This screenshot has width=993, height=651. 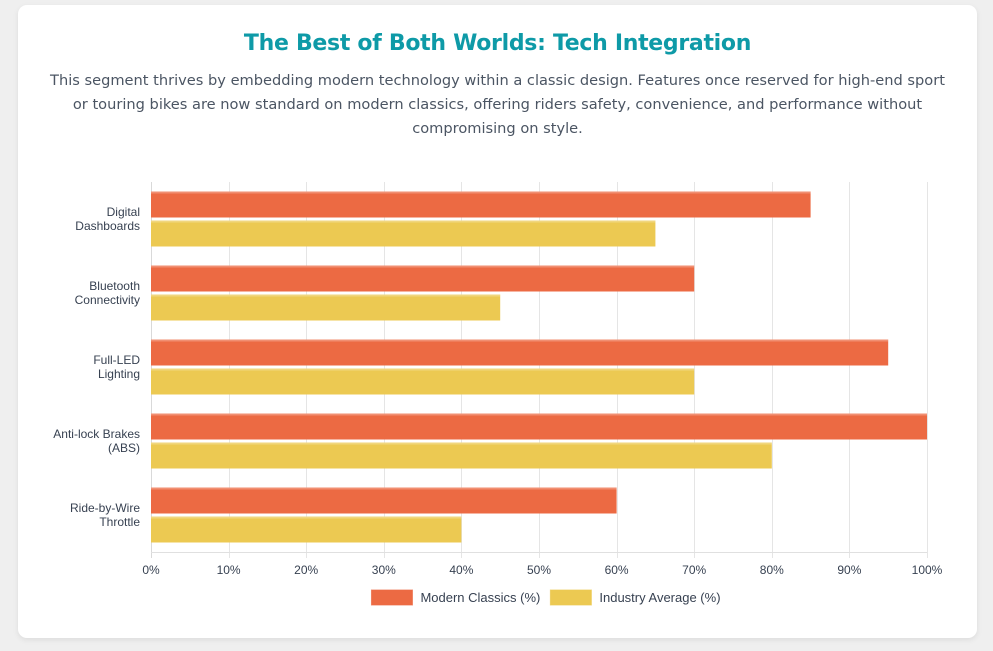 What do you see at coordinates (119, 522) in the screenshot?
I see `category-label-line: Throttle` at bounding box center [119, 522].